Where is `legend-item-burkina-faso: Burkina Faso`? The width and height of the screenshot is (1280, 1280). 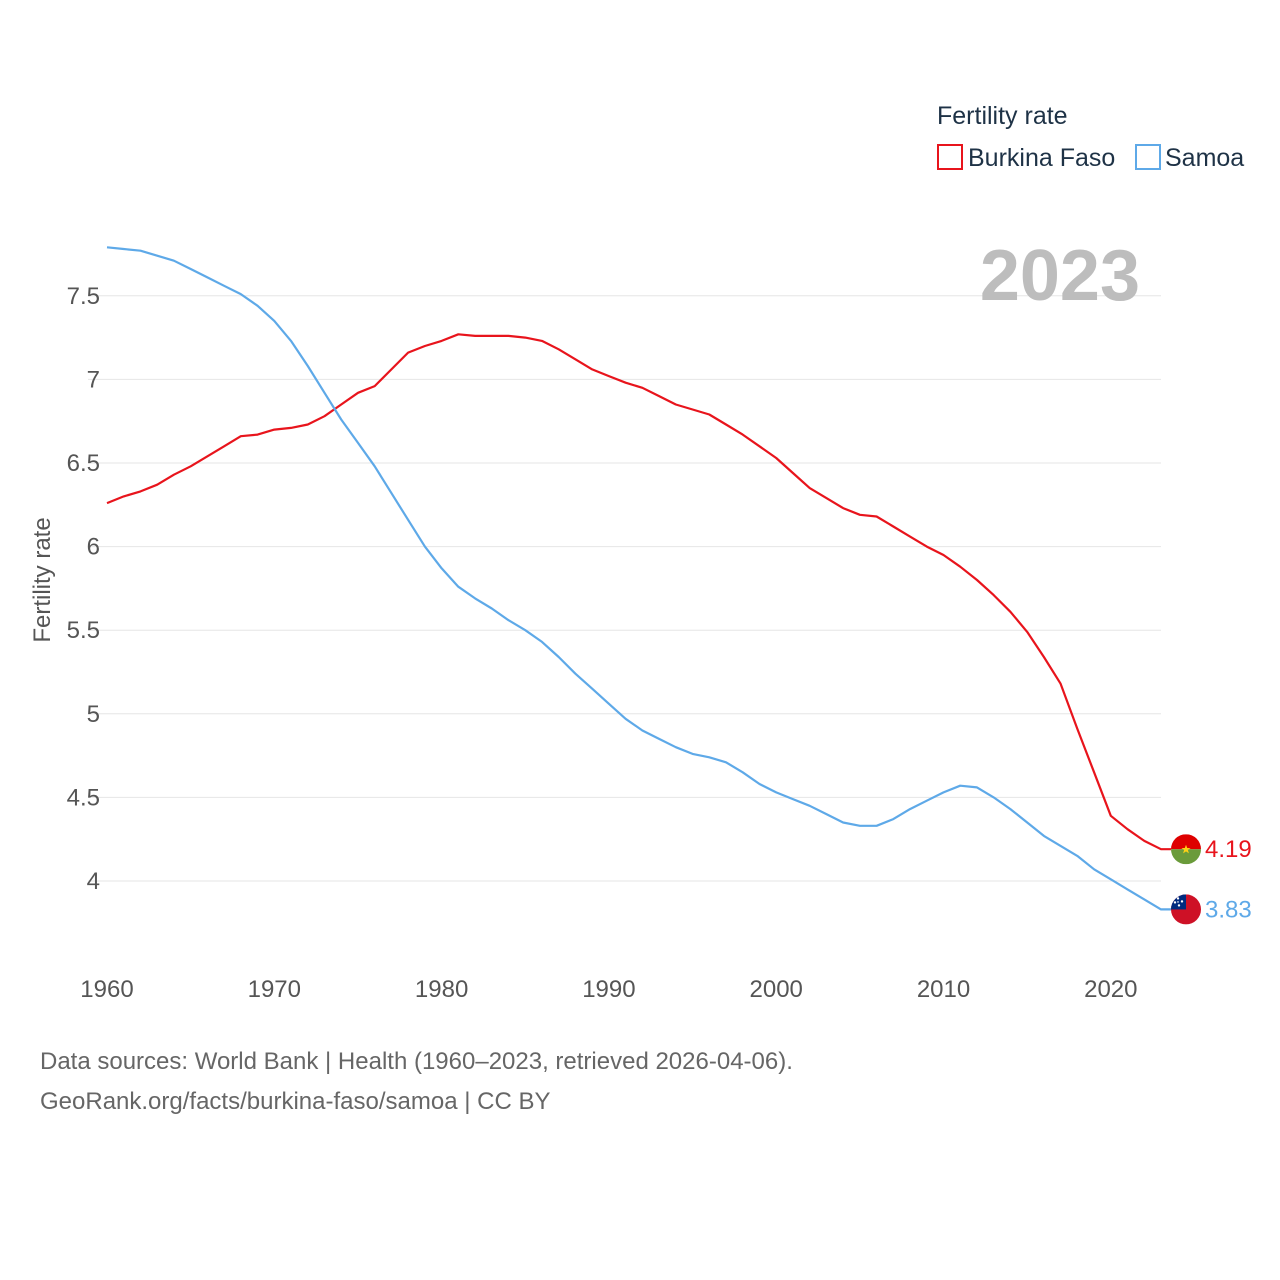 legend-item-burkina-faso: Burkina Faso is located at coordinates (1026, 158).